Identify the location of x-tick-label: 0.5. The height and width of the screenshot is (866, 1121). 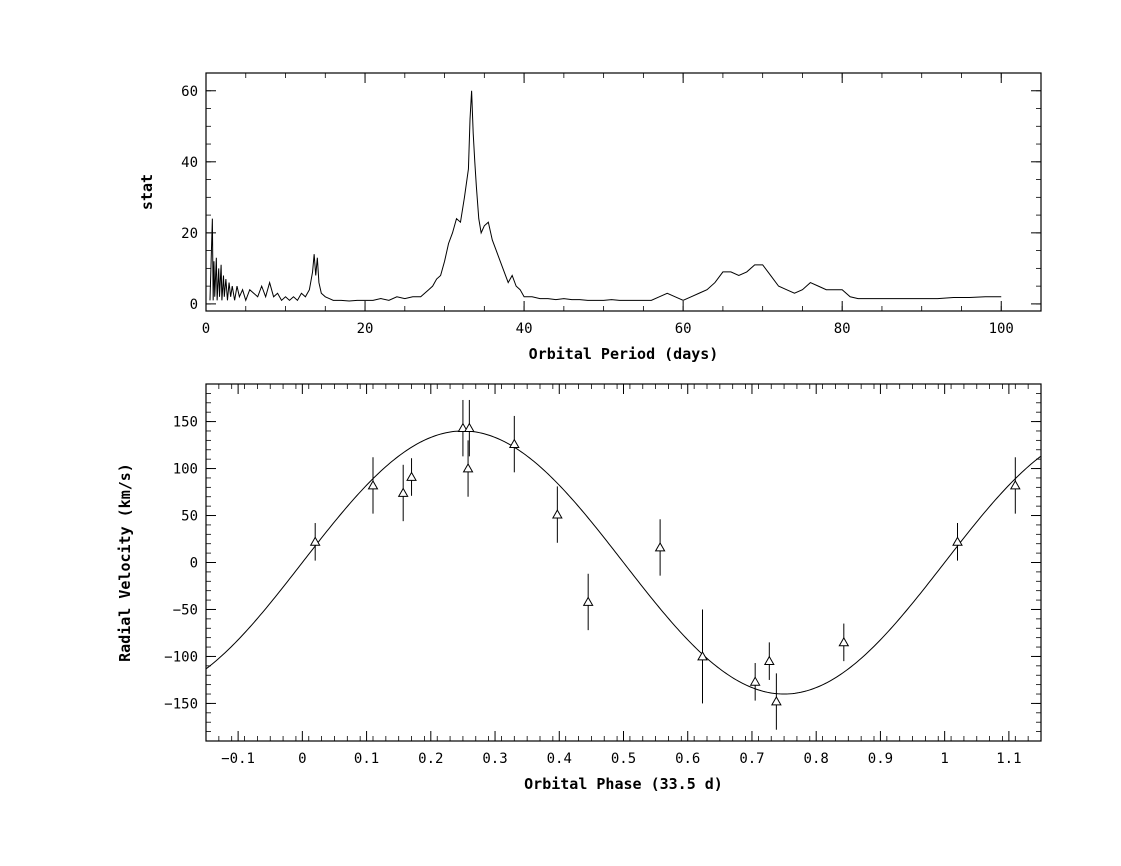
(623, 759).